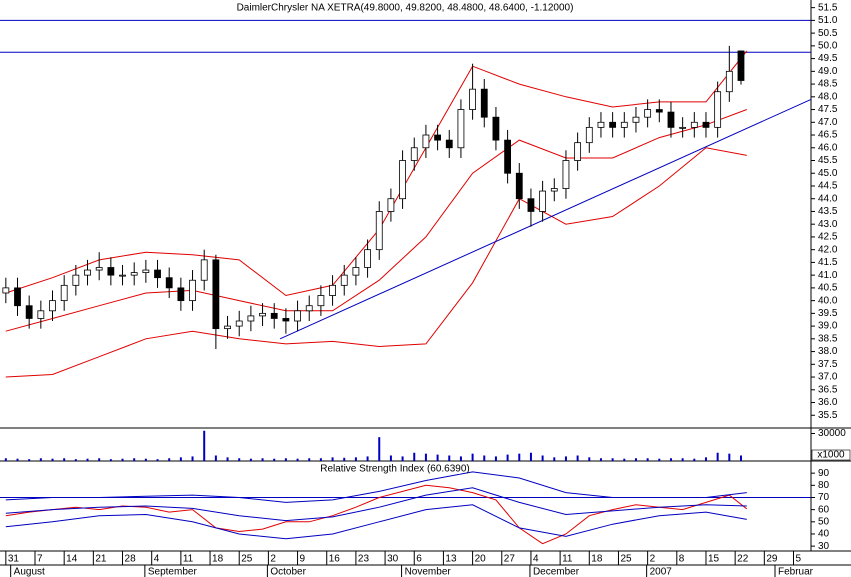 This screenshot has height=577, width=851. Describe the element at coordinates (376, 522) in the screenshot. I see `rsi-line` at that location.